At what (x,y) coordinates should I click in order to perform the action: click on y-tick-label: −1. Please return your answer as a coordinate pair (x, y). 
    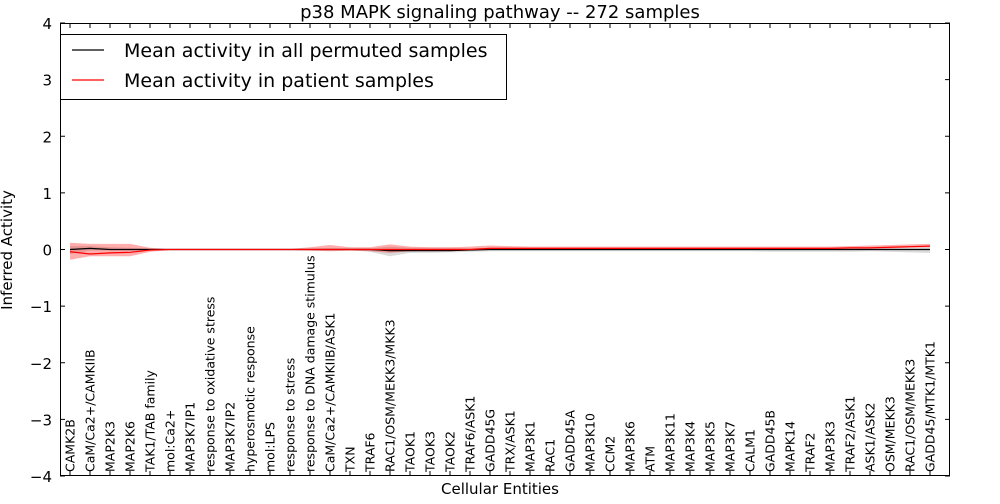
    Looking at the image, I should click on (41, 307).